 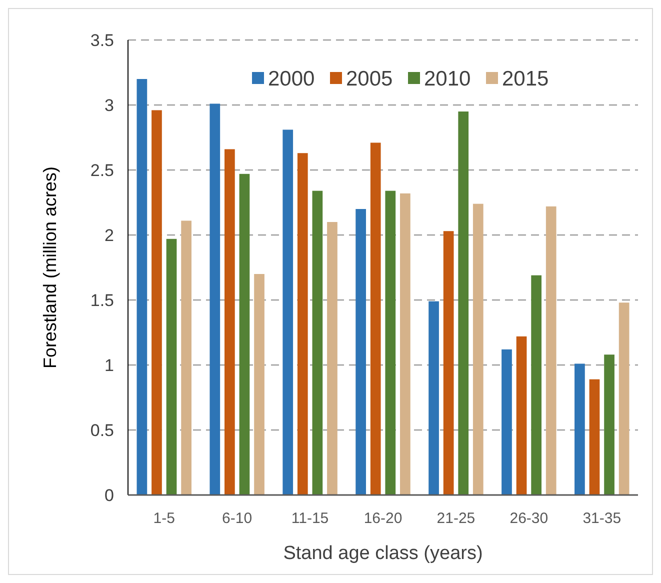 What do you see at coordinates (102, 430) in the screenshot?
I see `y-tick-label: 0.5` at bounding box center [102, 430].